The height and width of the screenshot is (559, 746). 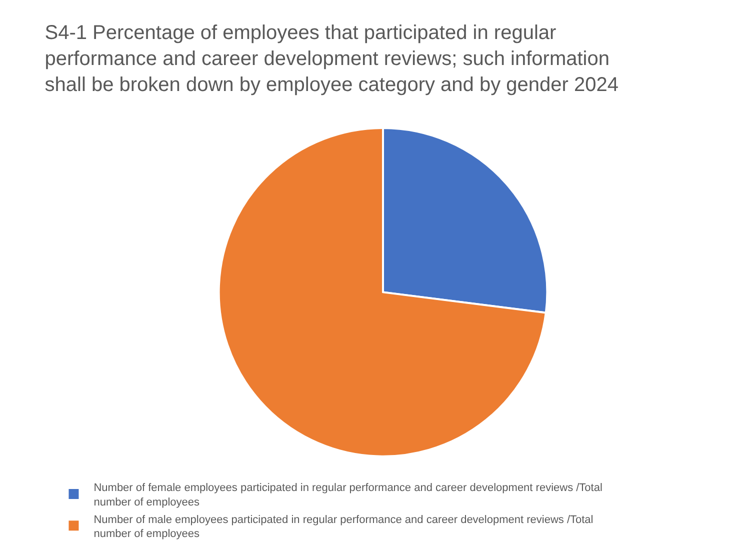 What do you see at coordinates (344, 527) in the screenshot?
I see `legend-label: Number of male employees participated in regular performance and career development reviews /Total number of employees` at bounding box center [344, 527].